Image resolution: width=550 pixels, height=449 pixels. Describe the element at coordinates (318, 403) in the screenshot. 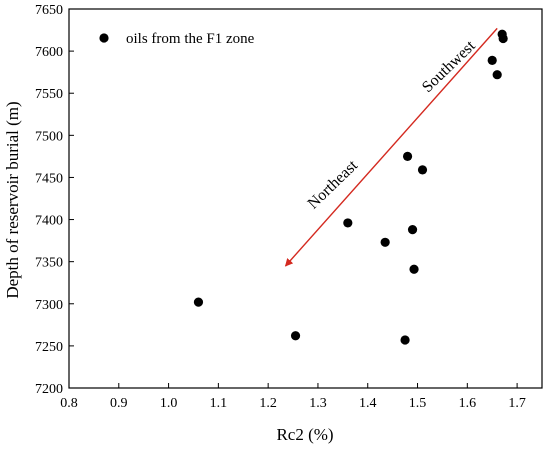

I see `x-tick-label: 1.3` at that location.